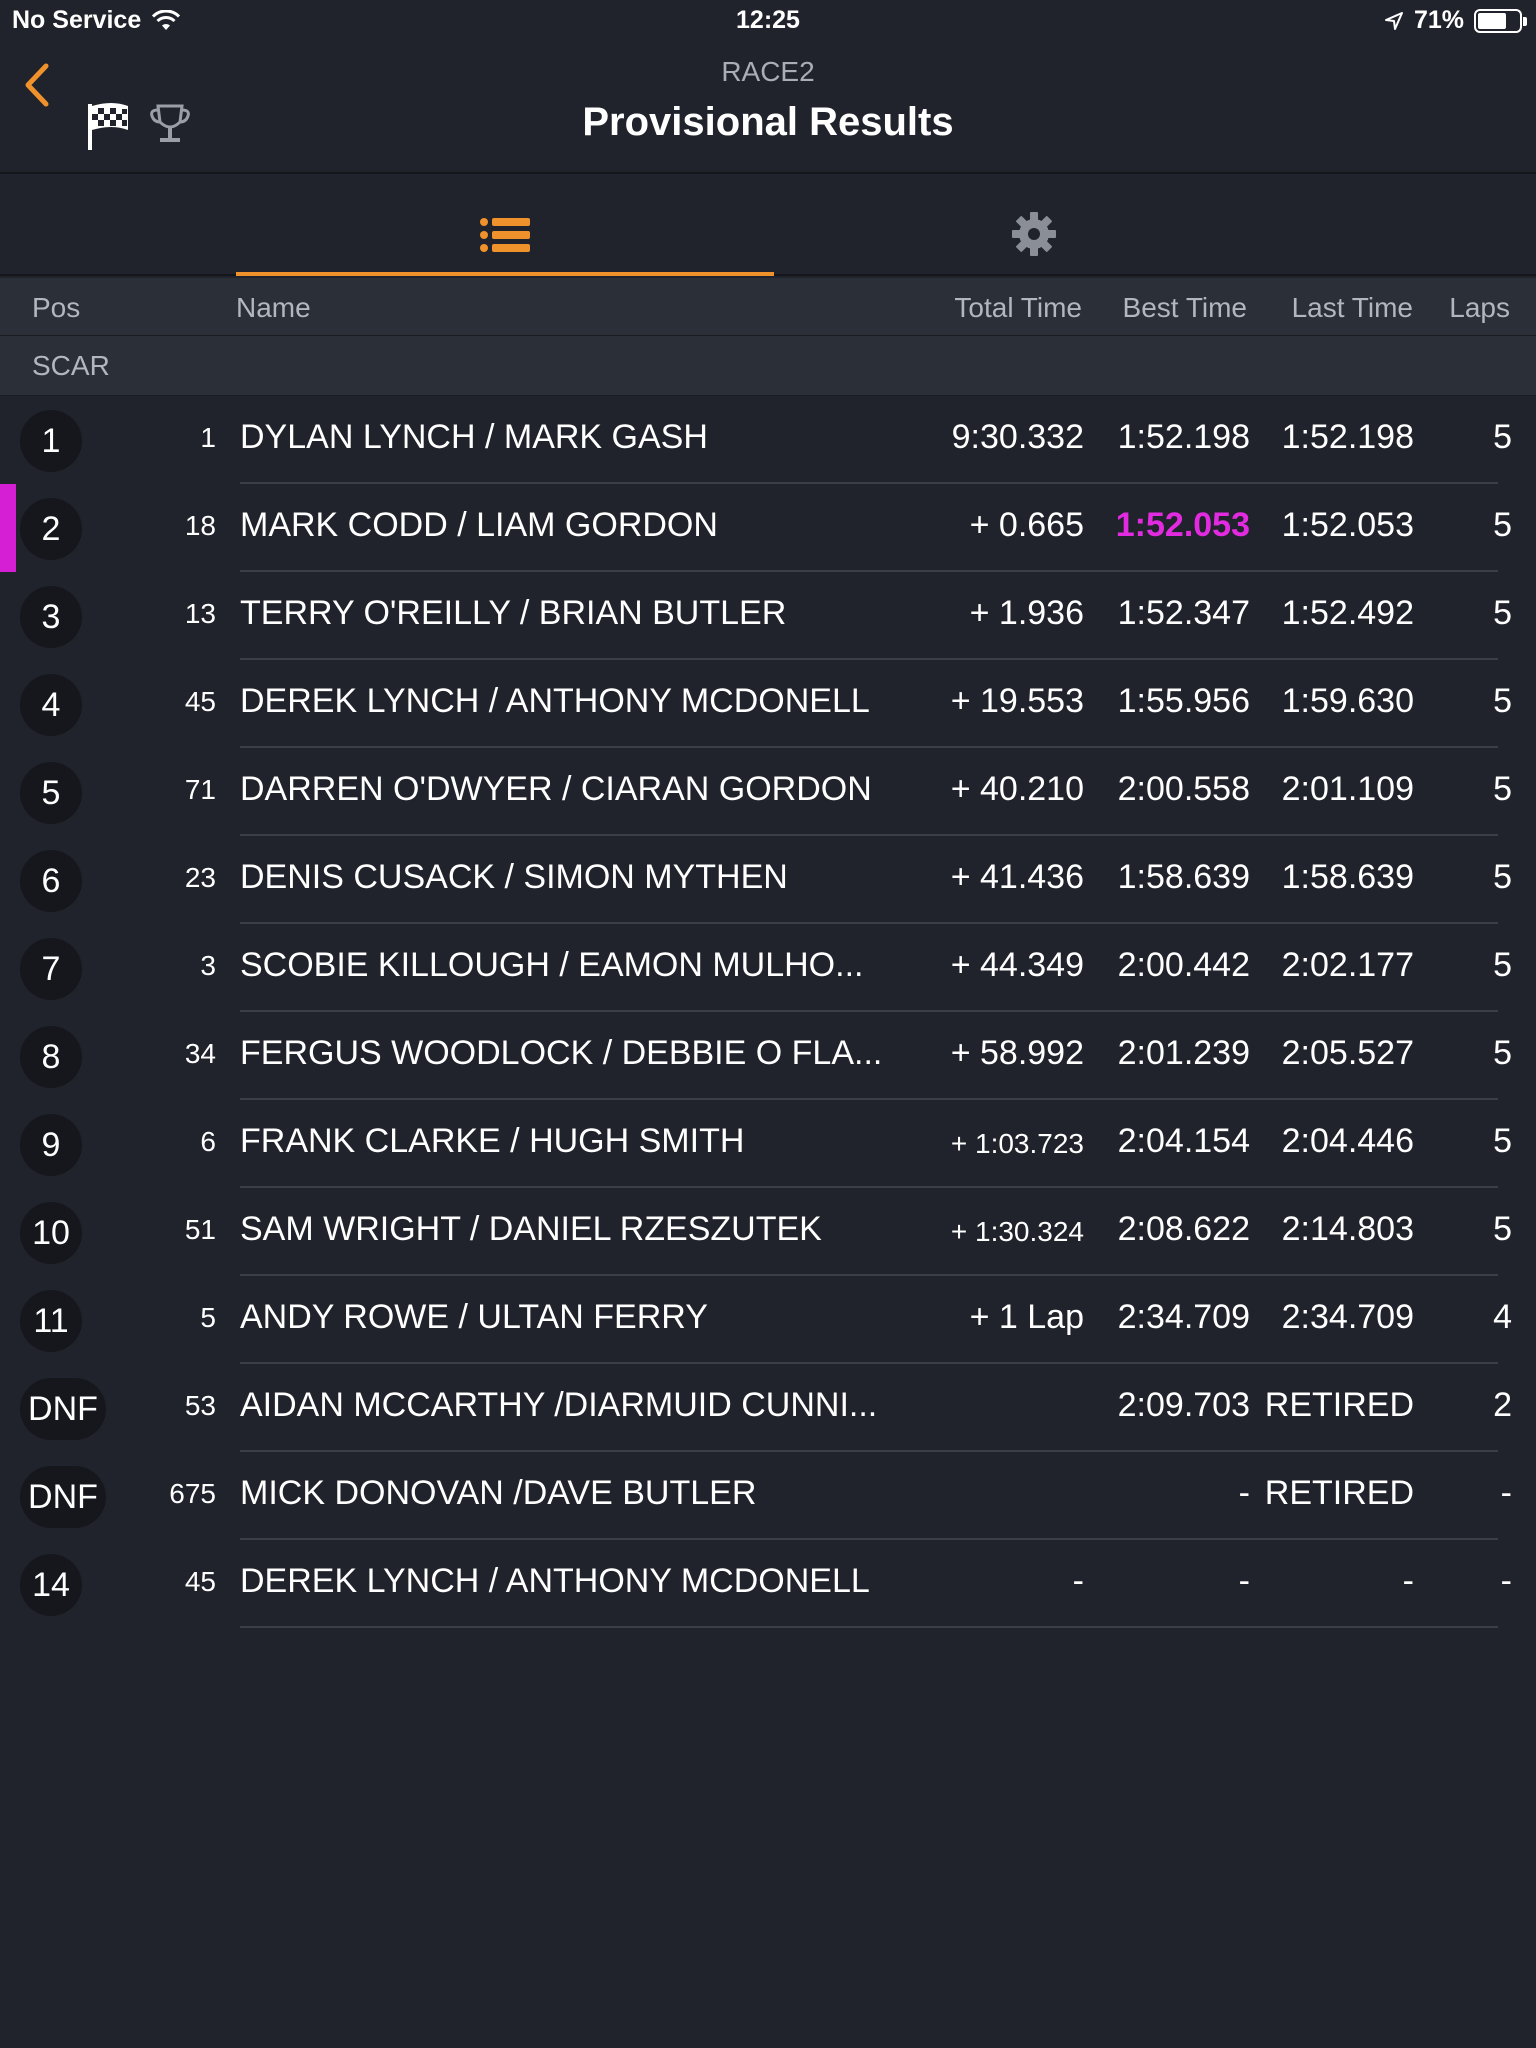 The height and width of the screenshot is (2048, 1536). I want to click on gear-icon, so click(1034, 234).